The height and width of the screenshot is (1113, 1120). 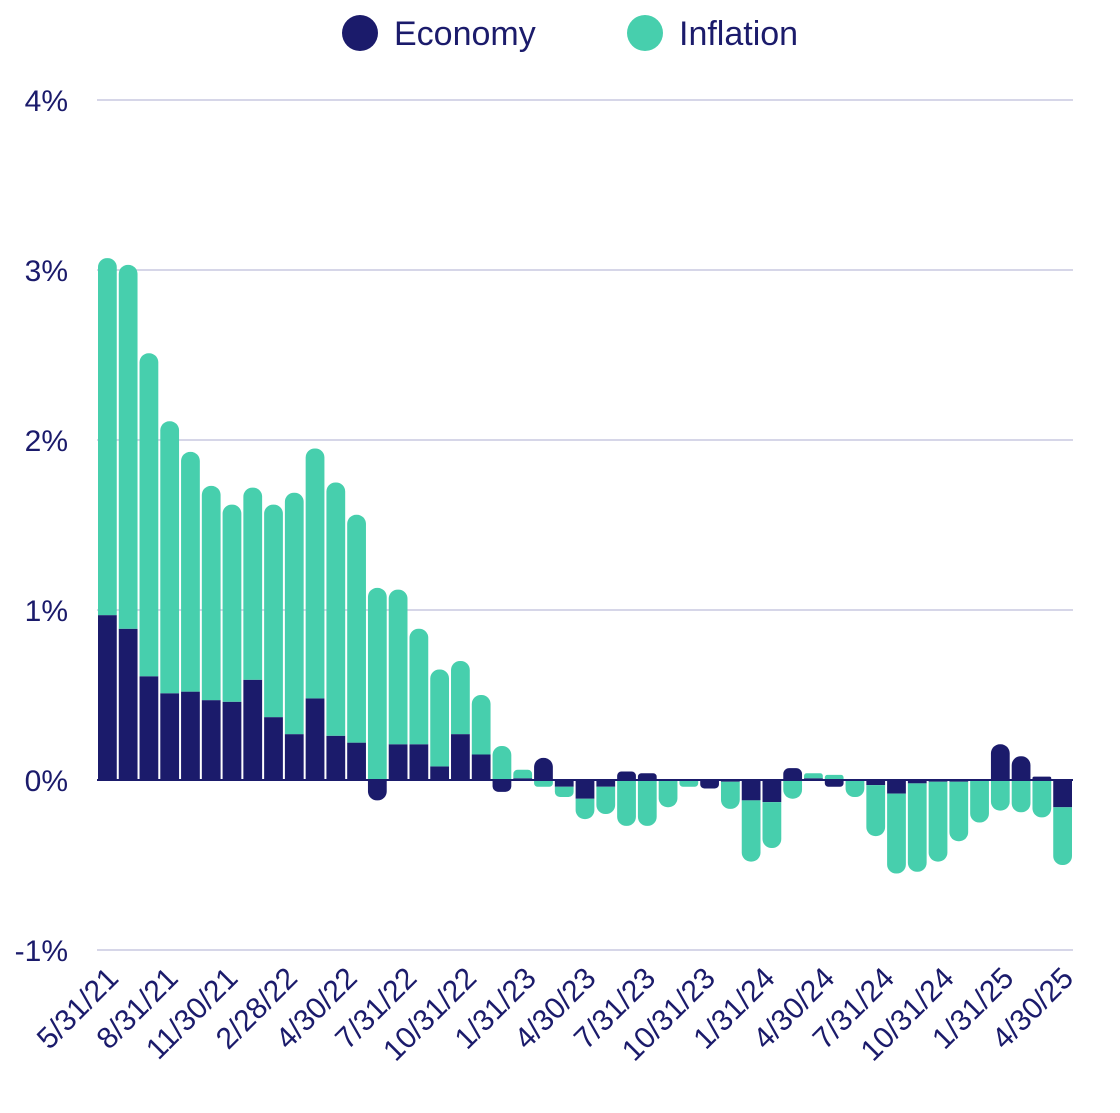 What do you see at coordinates (46, 101) in the screenshot?
I see `y-tick-label: 4%` at bounding box center [46, 101].